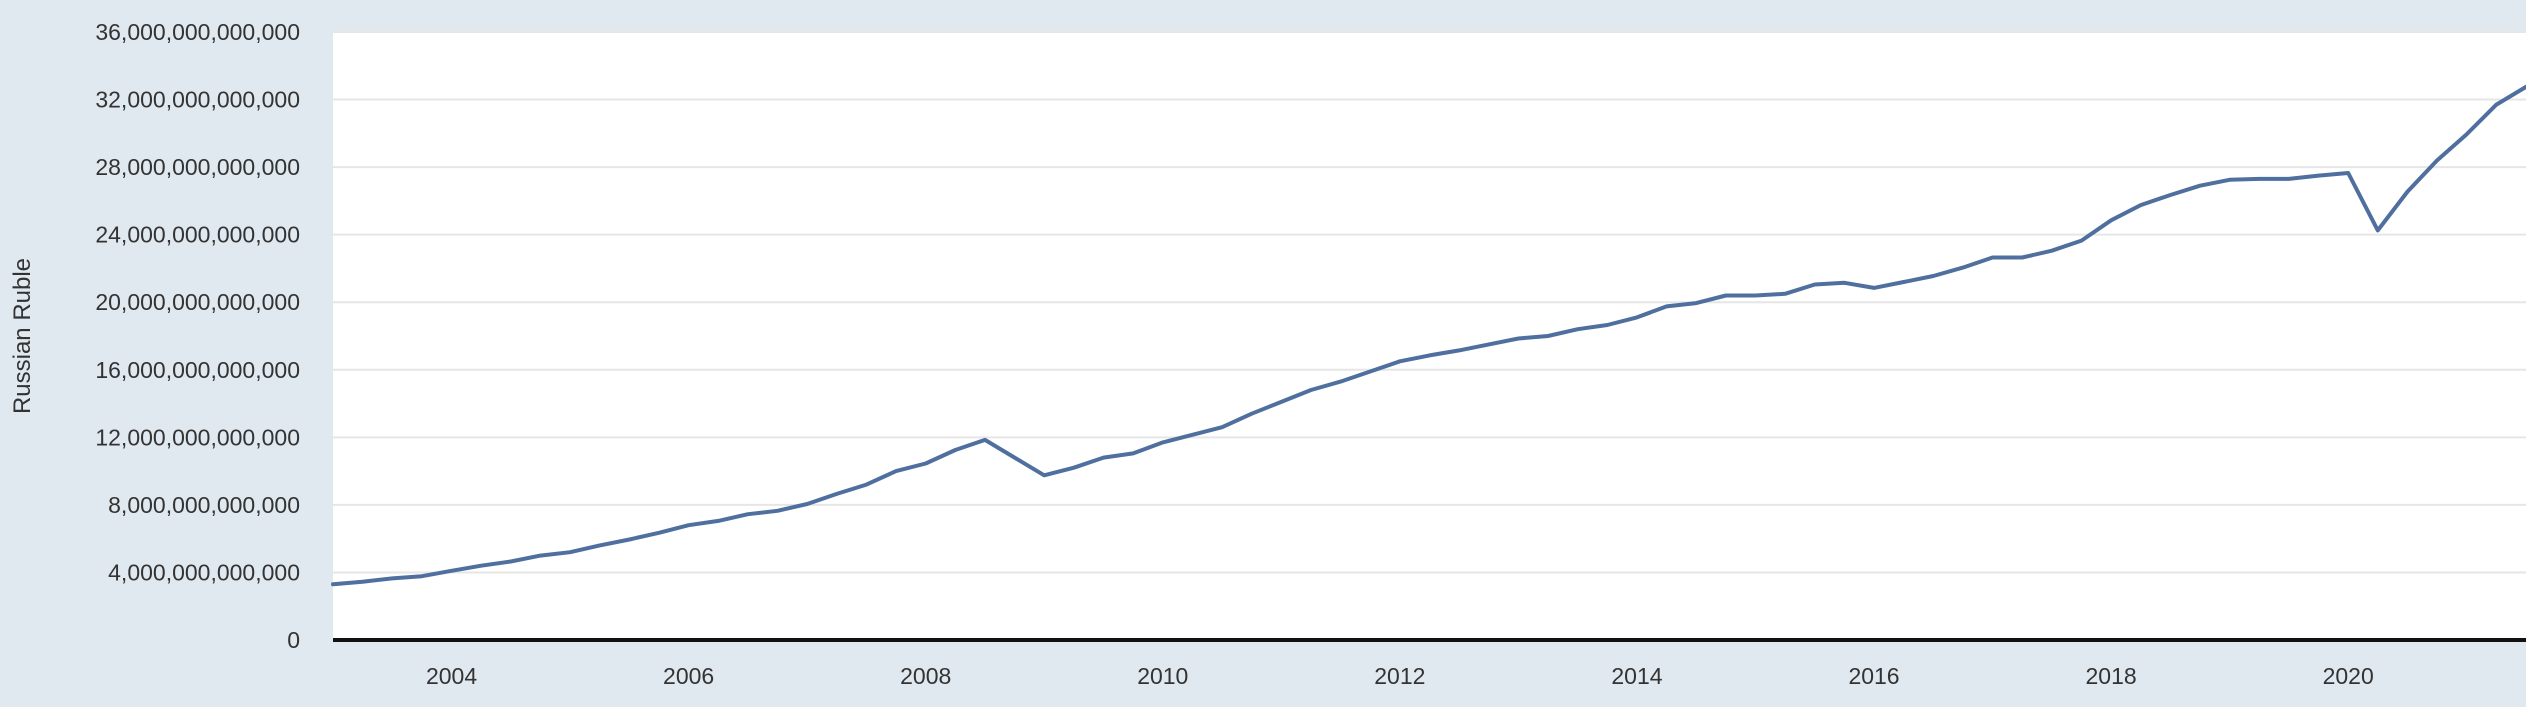 Image resolution: width=2526 pixels, height=707 pixels. Describe the element at coordinates (197, 235) in the screenshot. I see `y-tick-label: 24,000,000,000,000` at that location.